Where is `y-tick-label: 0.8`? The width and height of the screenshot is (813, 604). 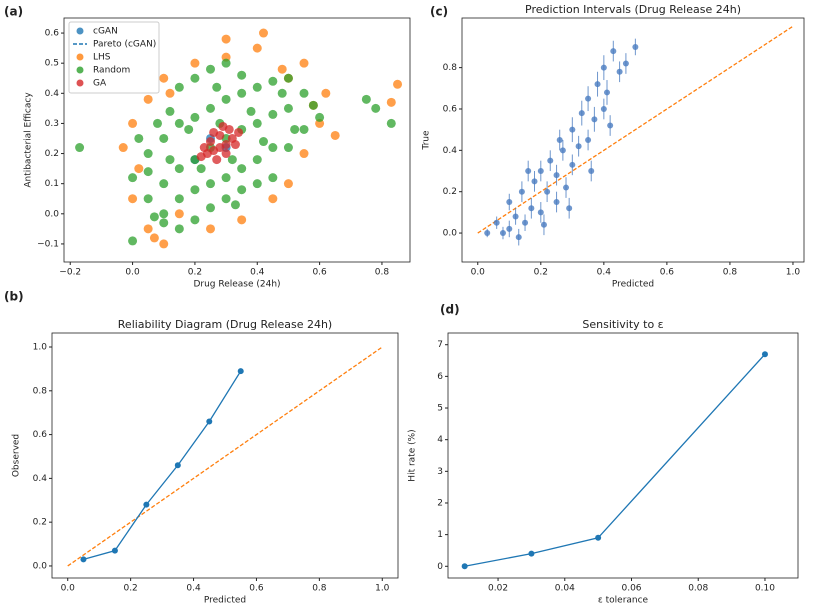 y-tick-label: 0.8 is located at coordinates (450, 68).